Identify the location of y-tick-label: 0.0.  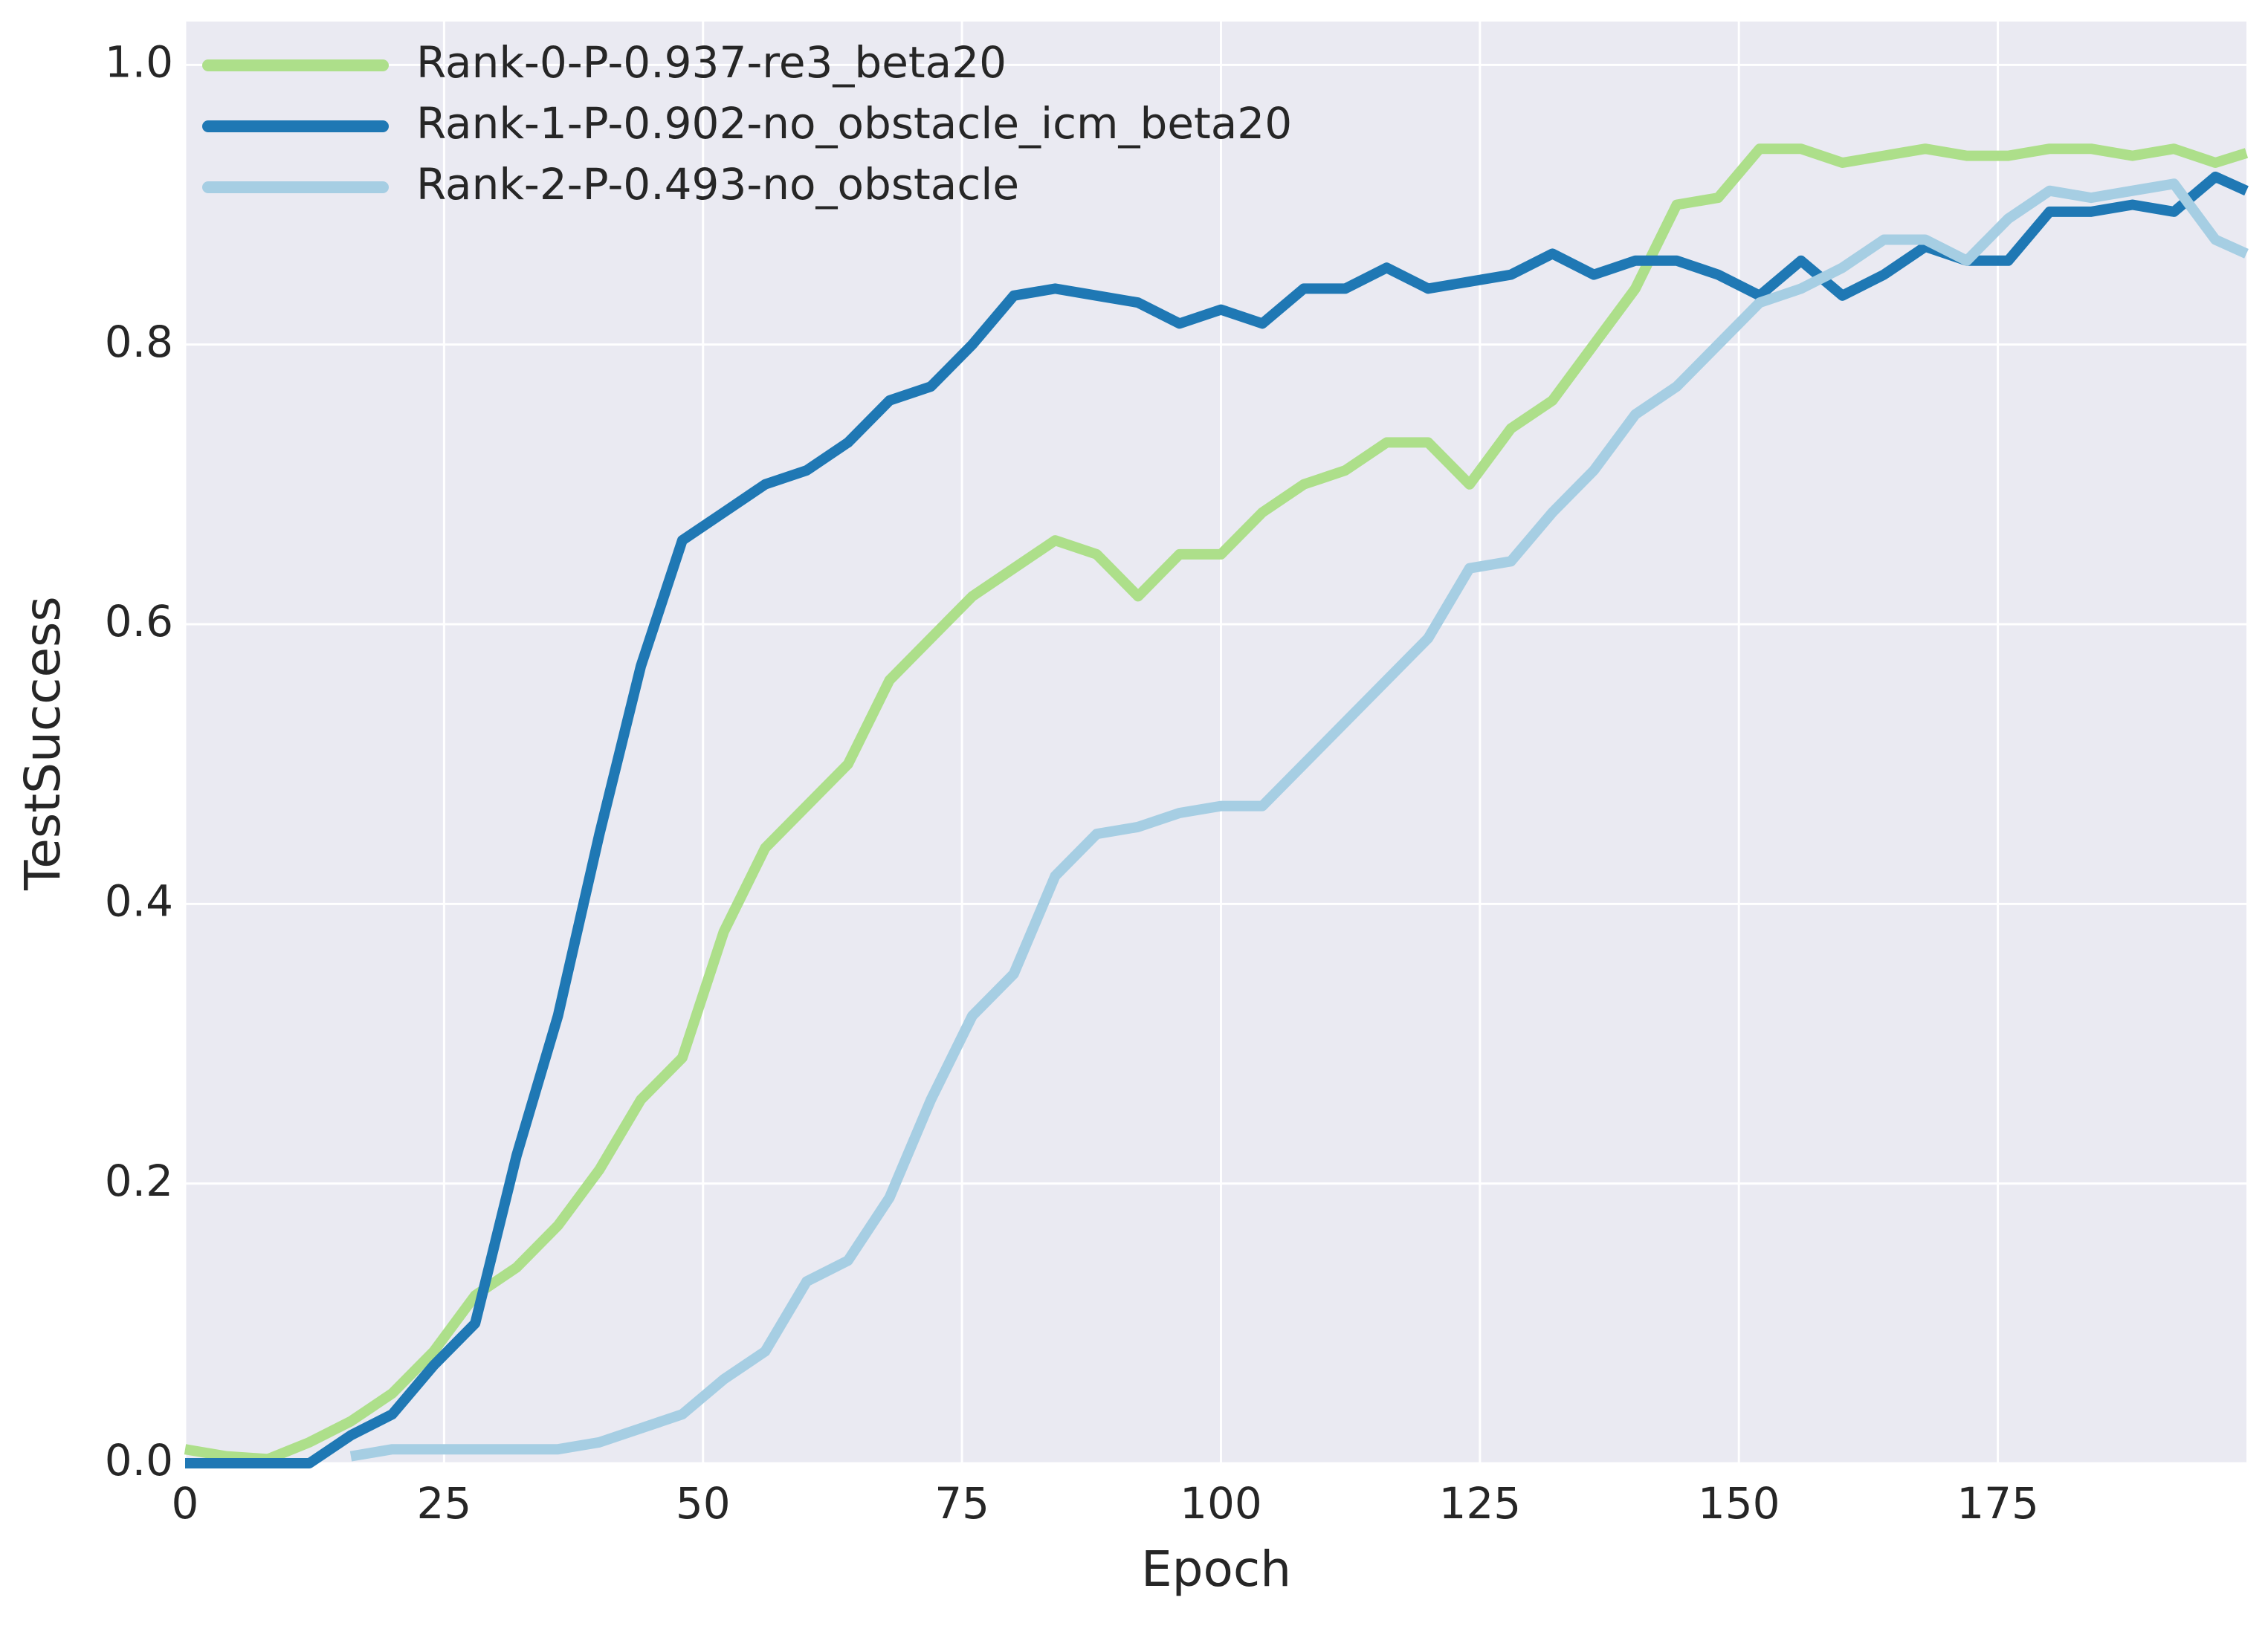
(139, 1460).